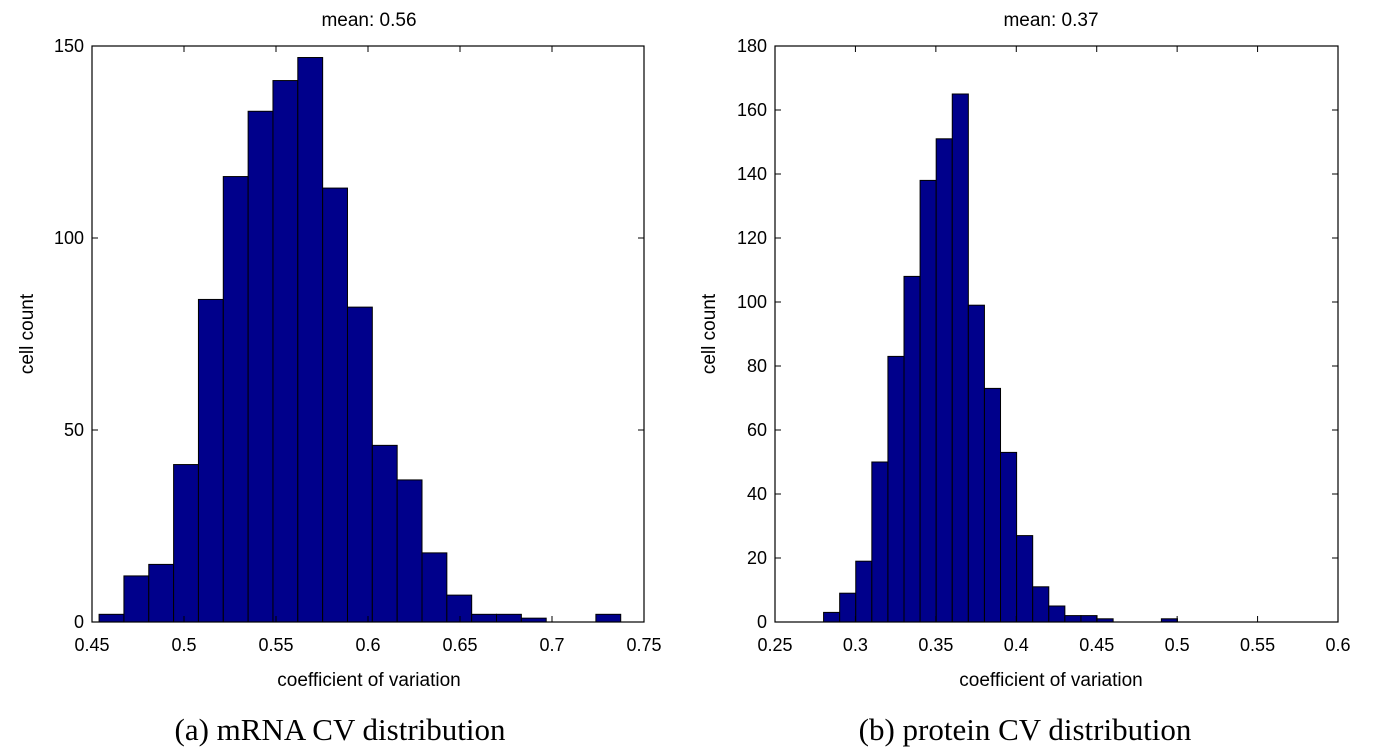 This screenshot has width=1373, height=751. Describe the element at coordinates (368, 20) in the screenshot. I see `chart-title: mean: 0.56` at that location.